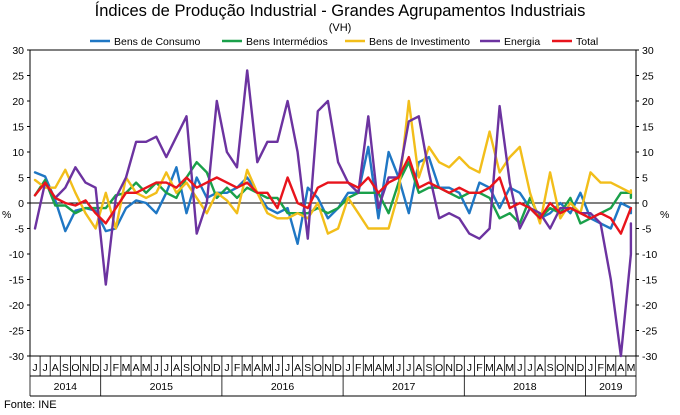  I want to click on y-tick-label-left: 25, so click(18, 77).